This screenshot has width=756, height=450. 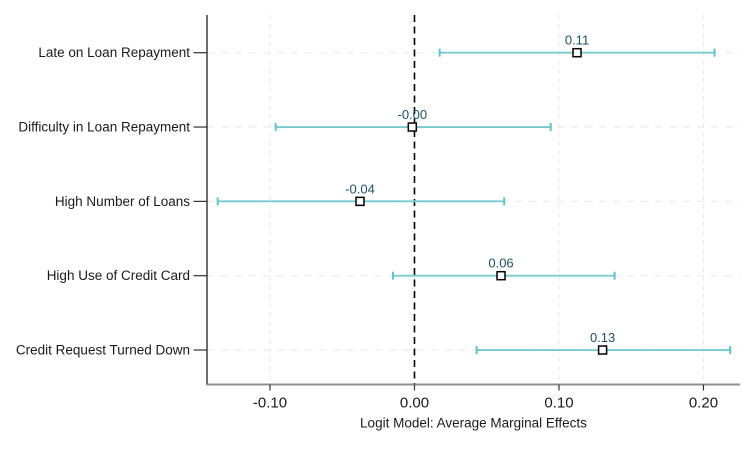 I want to click on estimate-value-label: -0.04, so click(x=360, y=188).